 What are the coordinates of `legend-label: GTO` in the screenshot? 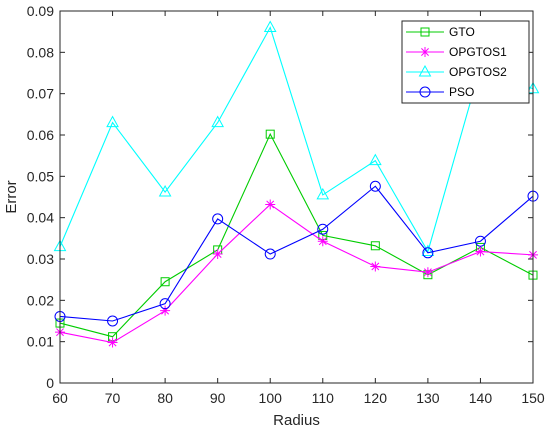 It's located at (462, 32).